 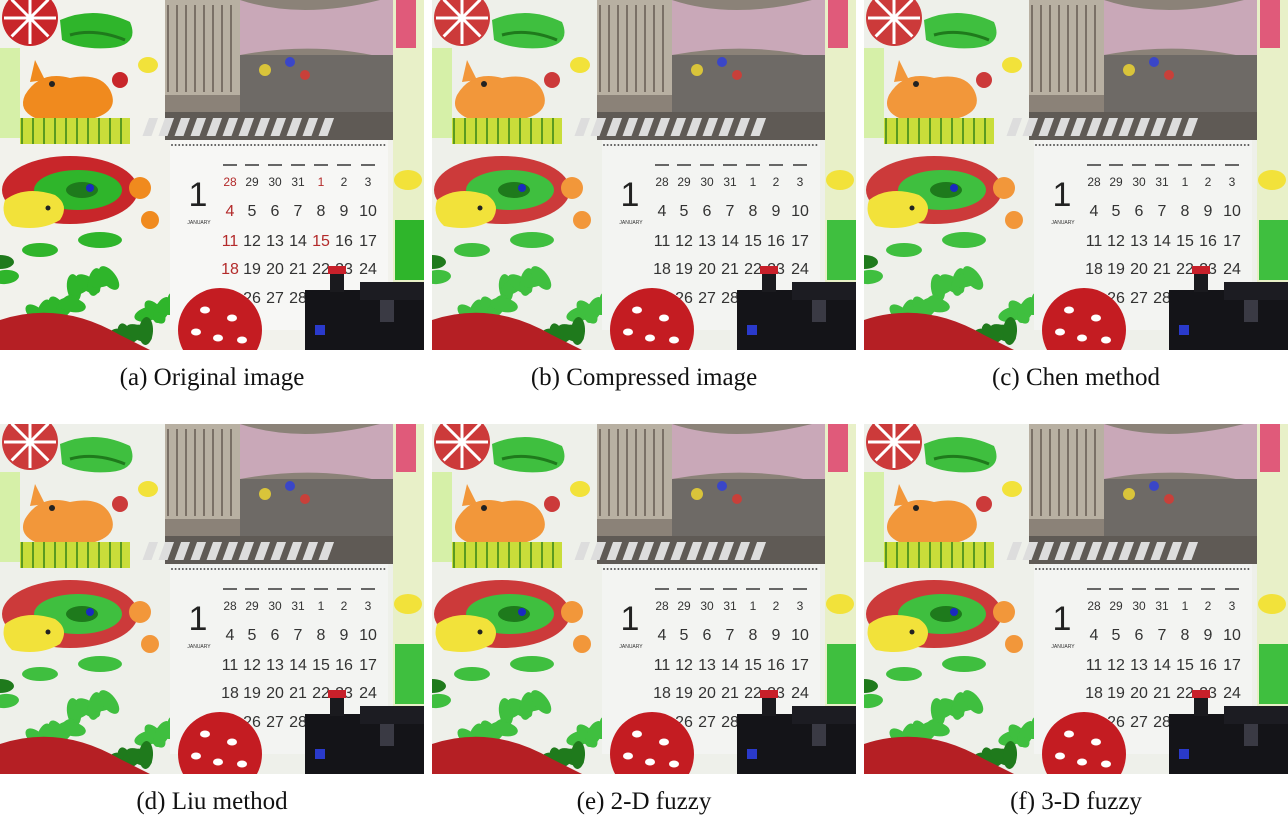 I want to click on calendar-day: 30, so click(x=707, y=606).